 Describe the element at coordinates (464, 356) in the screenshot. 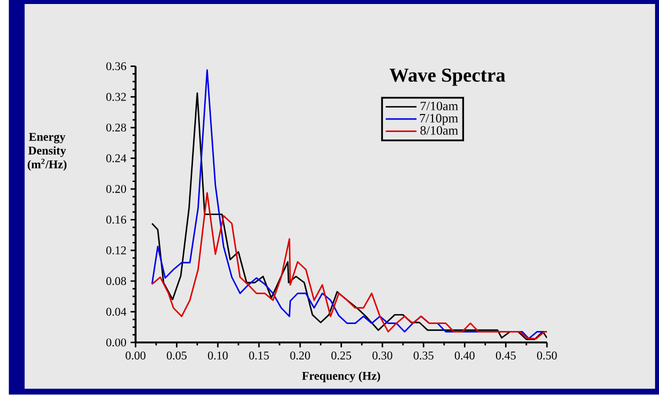

I see `x-tick-label: 0.40` at that location.